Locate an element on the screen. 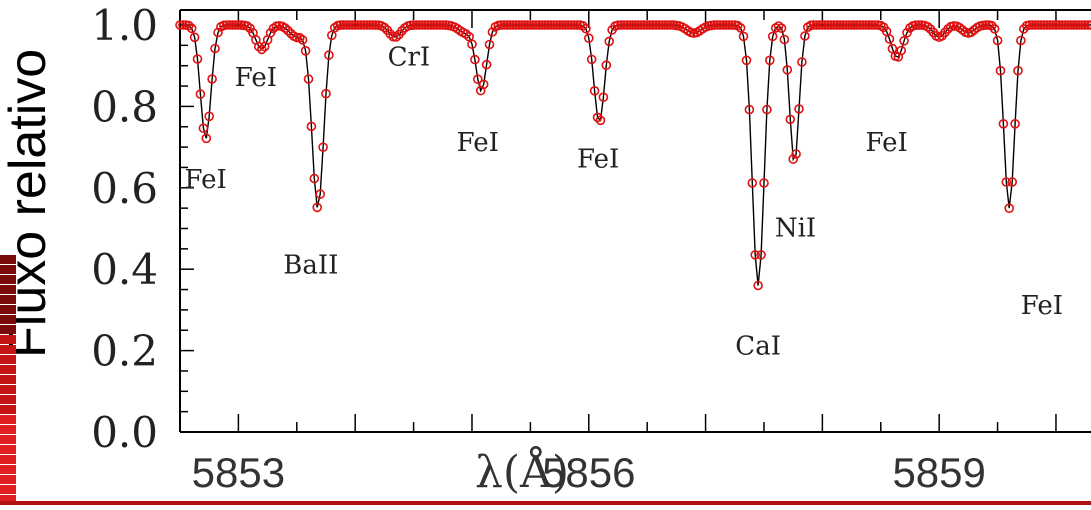 This screenshot has width=1091, height=510. line-label: CrI is located at coordinates (409, 58).